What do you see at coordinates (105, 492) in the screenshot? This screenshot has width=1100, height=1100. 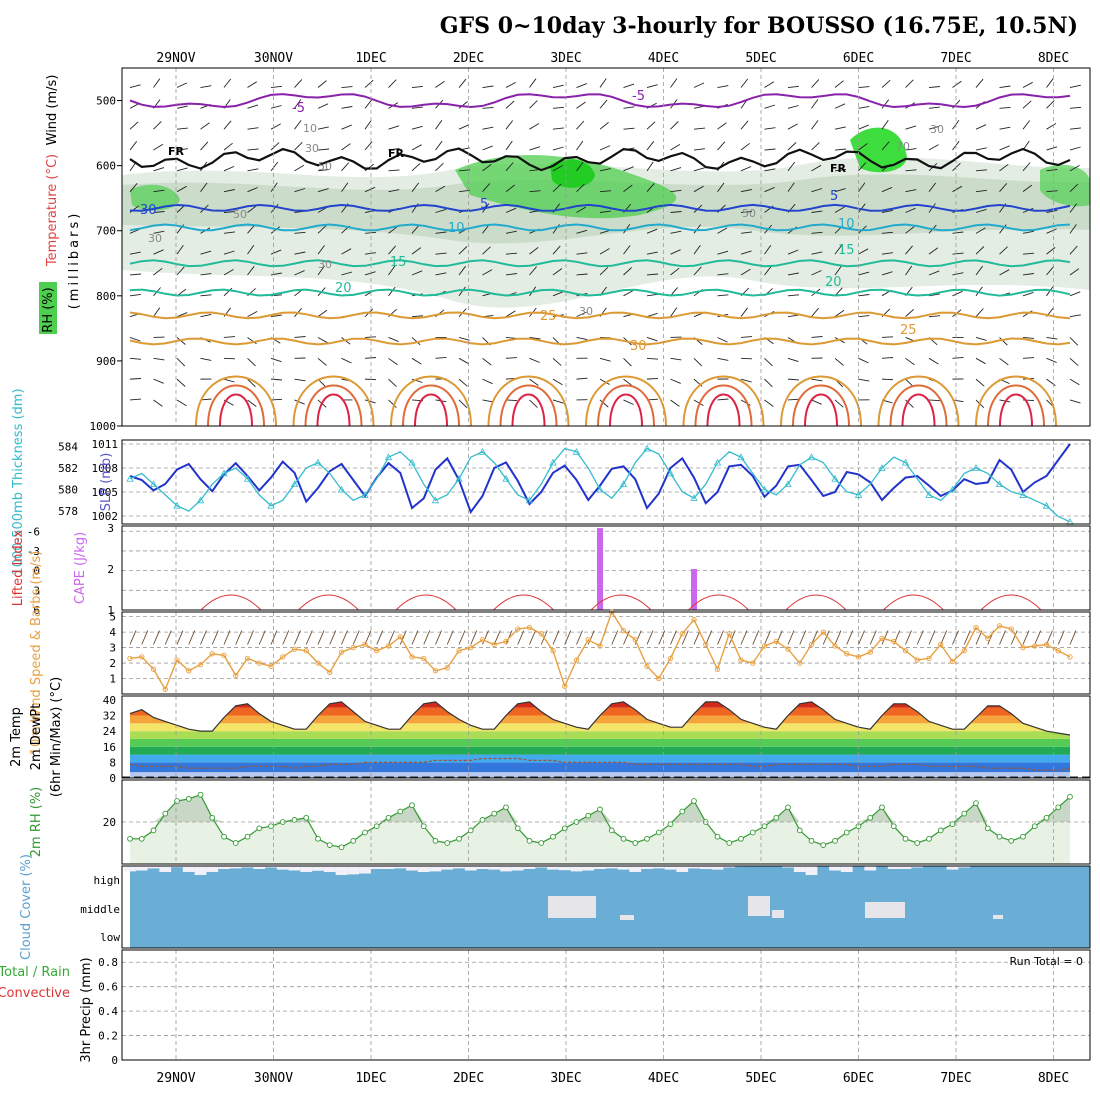 I see `slp-tick-label: 1005` at bounding box center [105, 492].